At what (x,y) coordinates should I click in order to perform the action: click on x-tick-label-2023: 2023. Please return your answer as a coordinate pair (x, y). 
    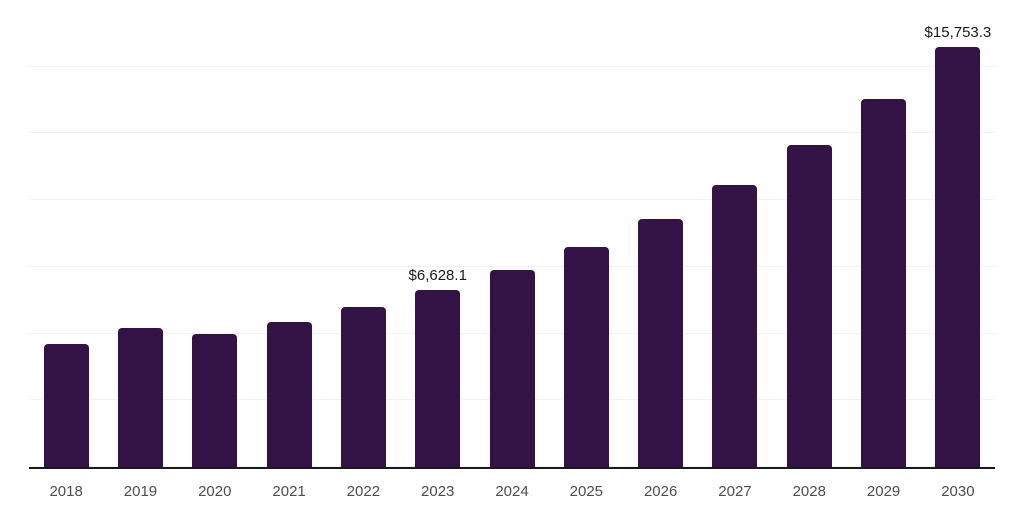
    Looking at the image, I should click on (438, 491).